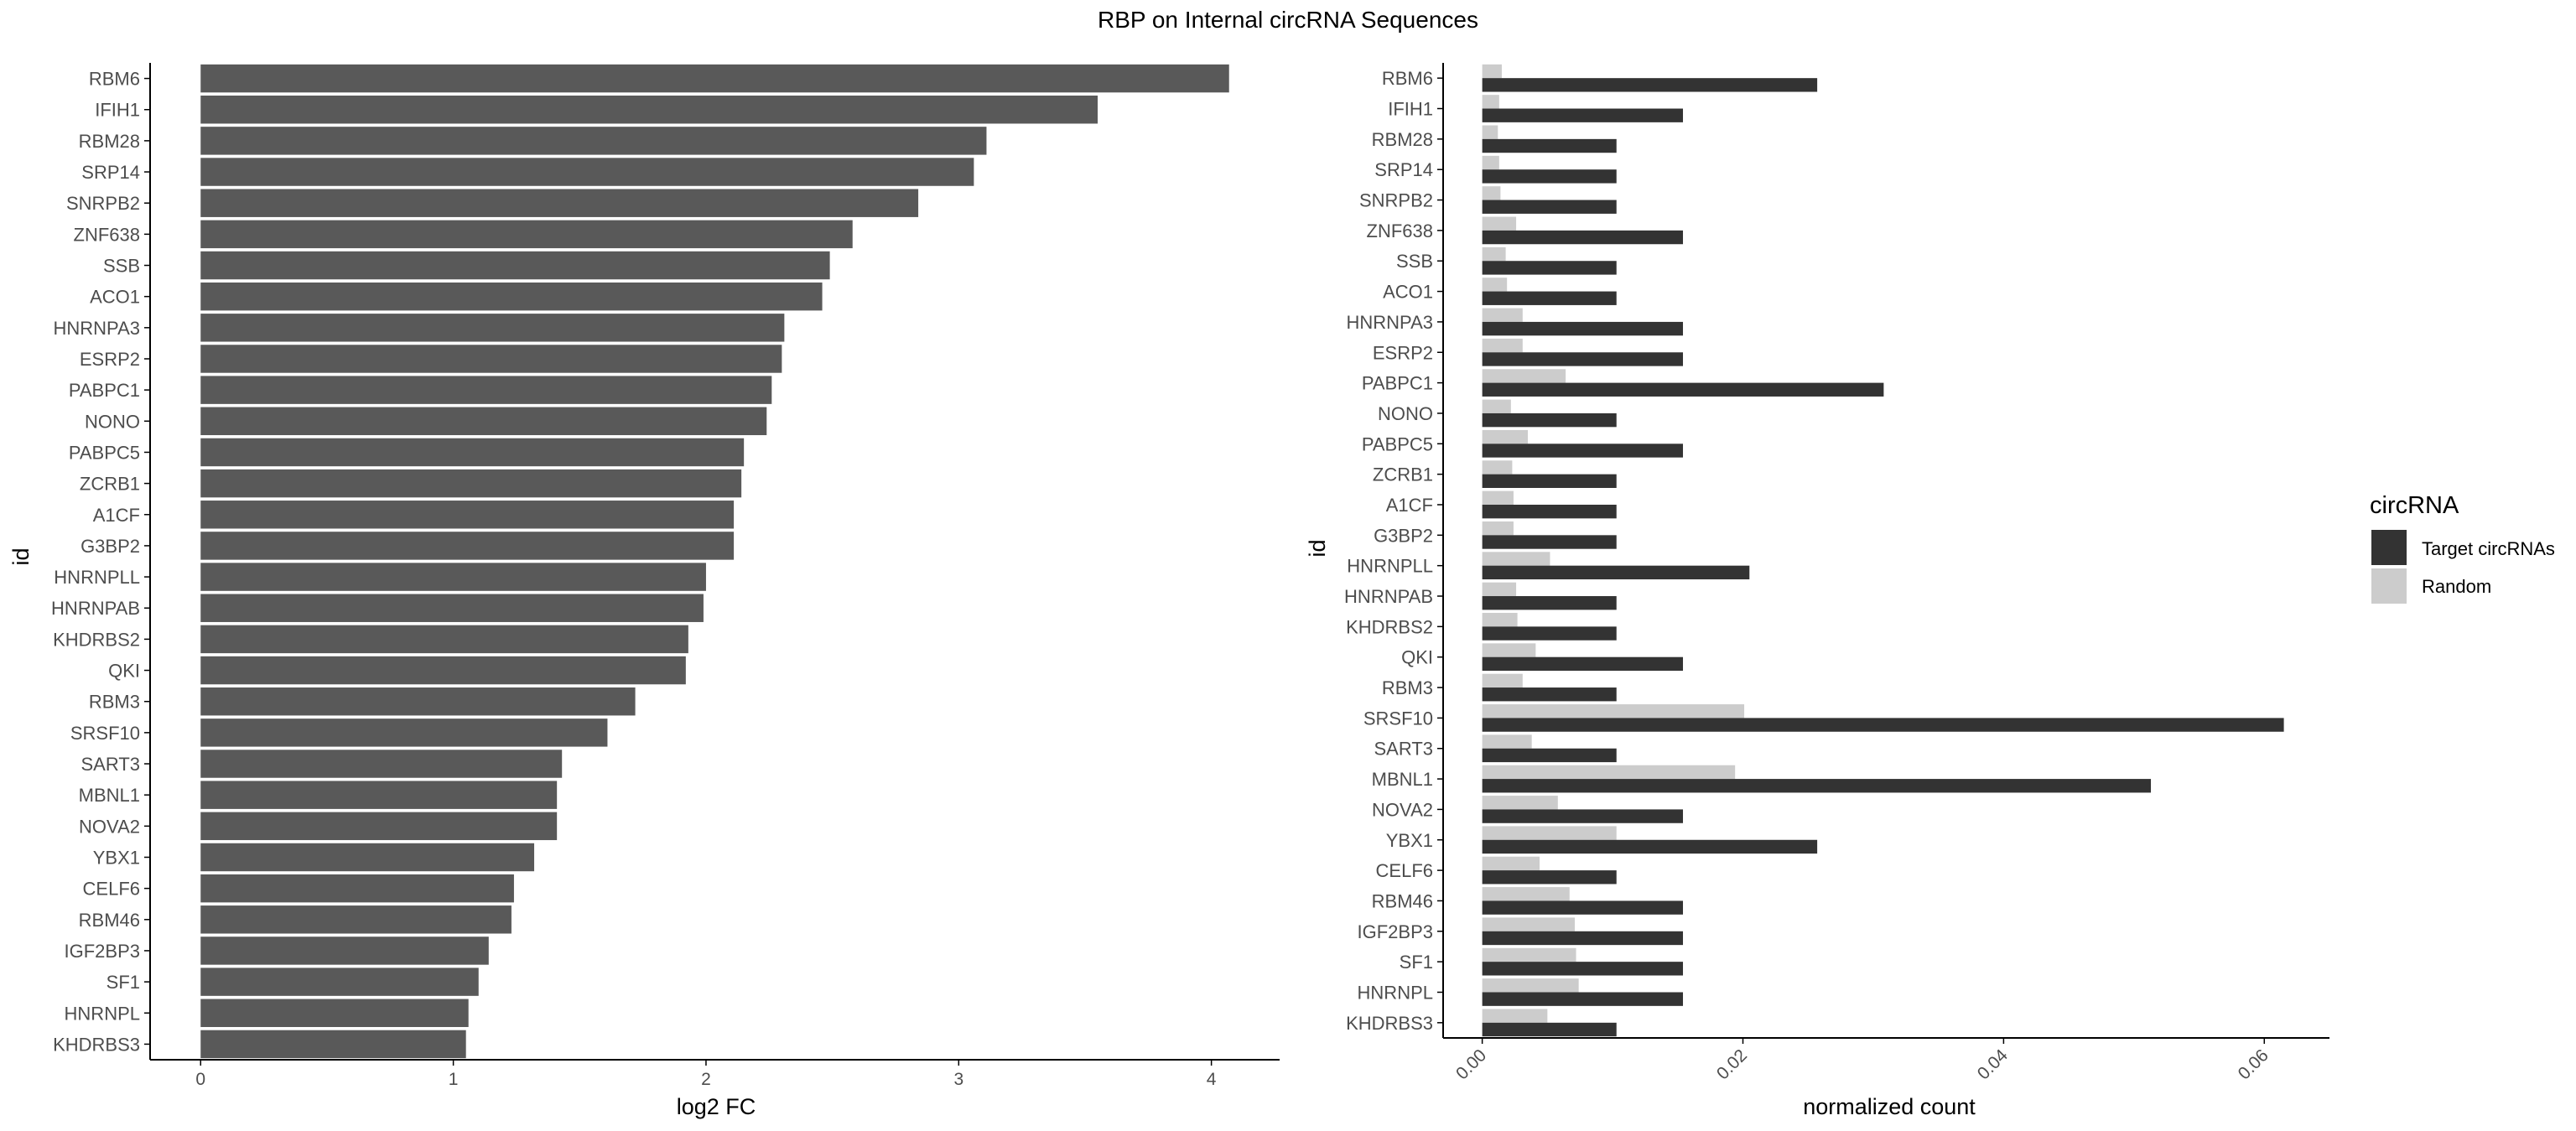 This screenshot has width=2576, height=1131. What do you see at coordinates (1650, 85) in the screenshot?
I see `bar-target-RBM6` at bounding box center [1650, 85].